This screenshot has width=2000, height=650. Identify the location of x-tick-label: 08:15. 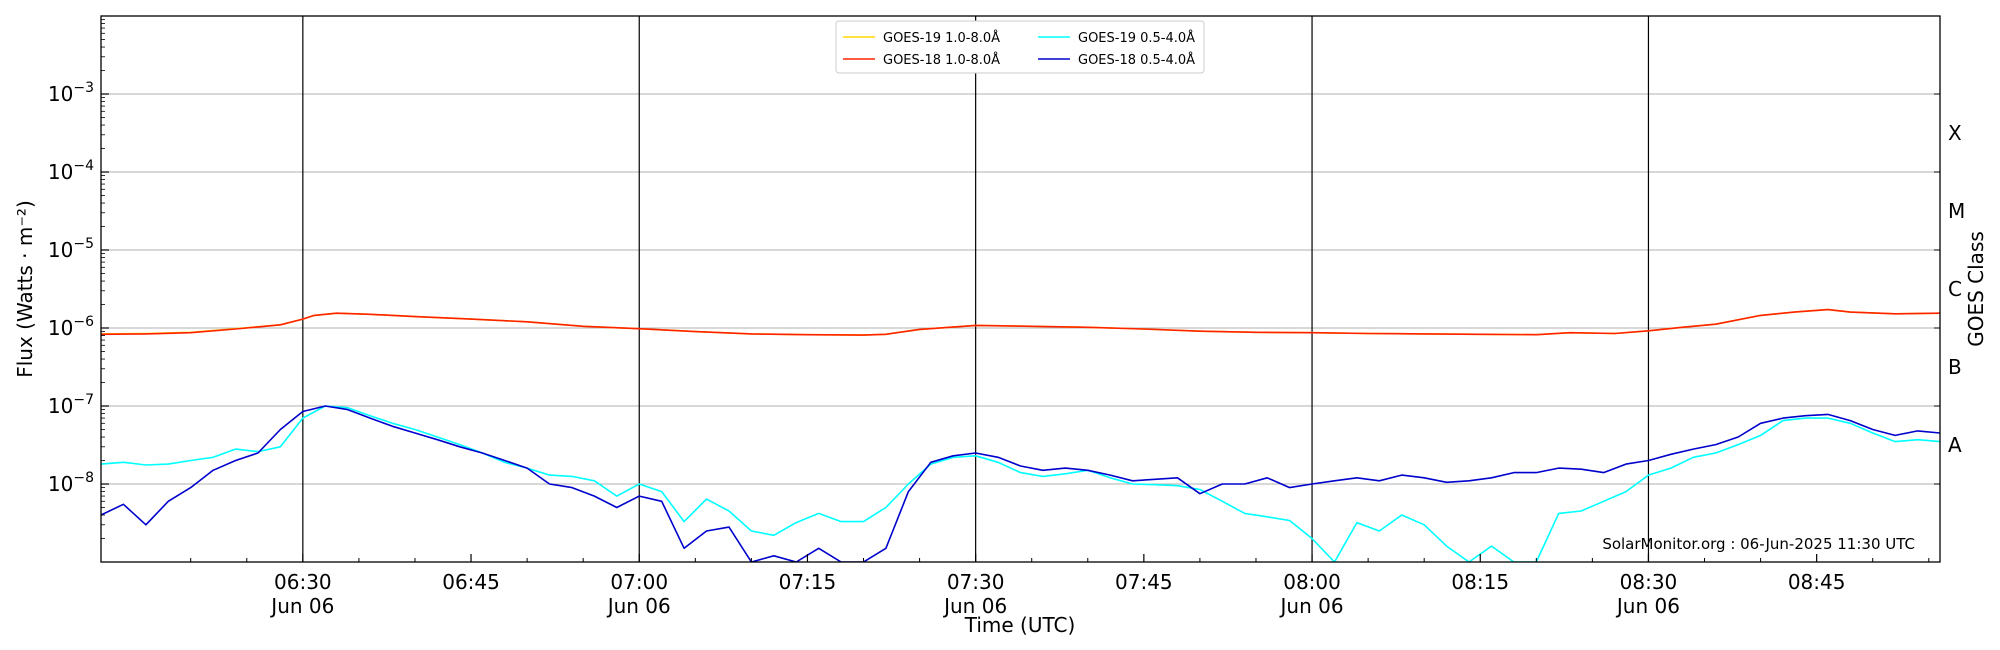
(1480, 582).